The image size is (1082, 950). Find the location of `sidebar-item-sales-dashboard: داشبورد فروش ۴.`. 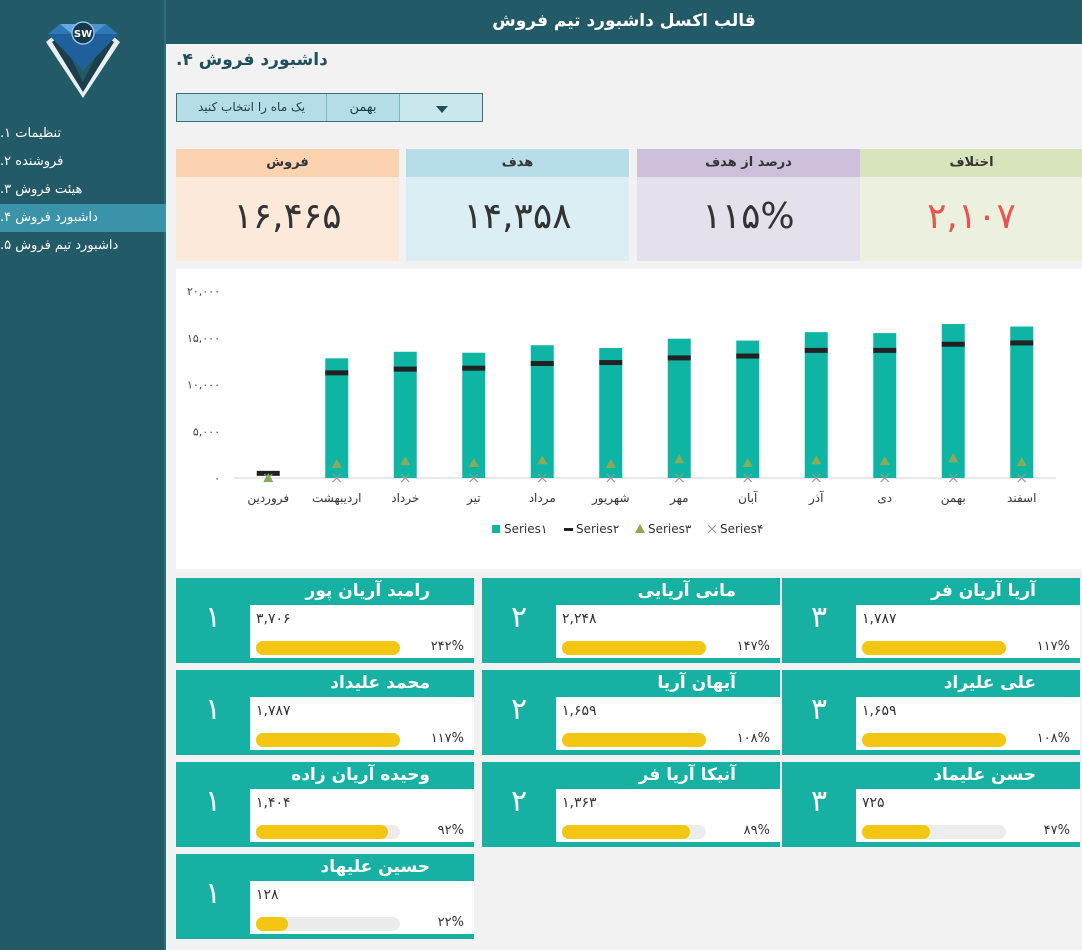

sidebar-item-sales-dashboard: داشبورد فروش ۴. is located at coordinates (83, 218).